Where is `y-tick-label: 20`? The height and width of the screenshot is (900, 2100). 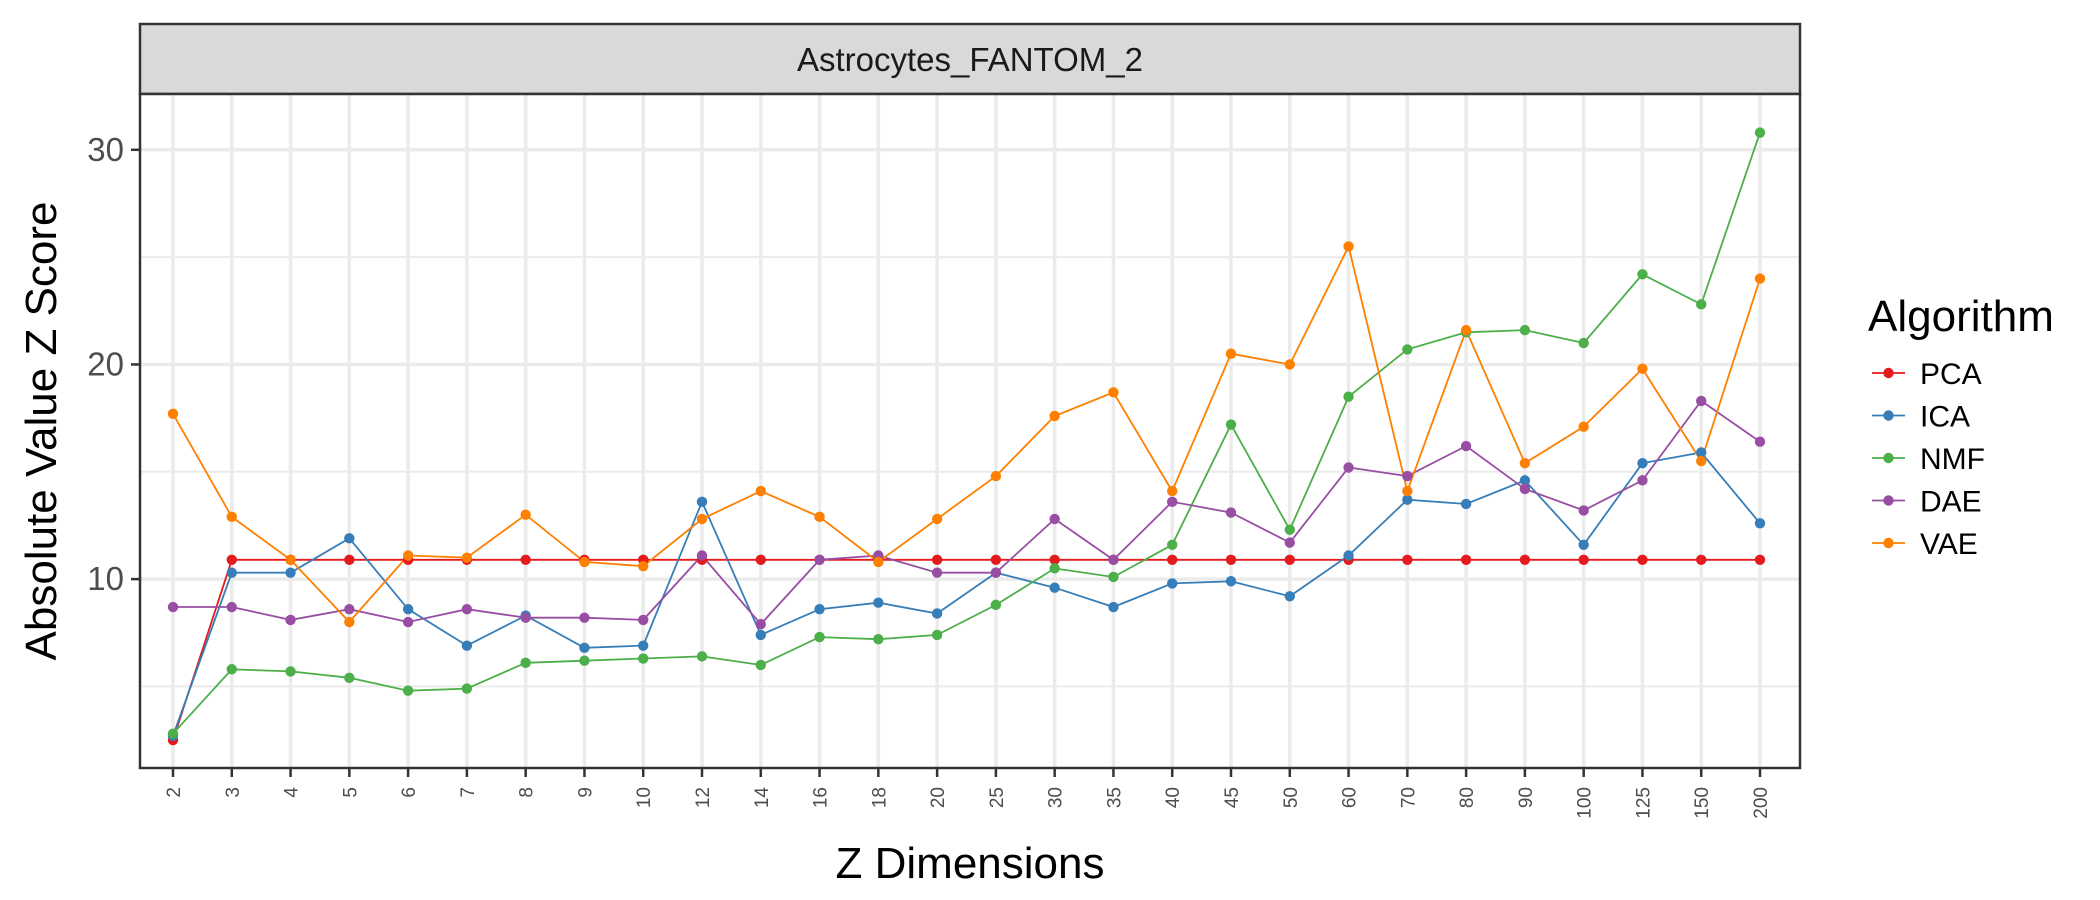
y-tick-label: 20 is located at coordinates (105, 363).